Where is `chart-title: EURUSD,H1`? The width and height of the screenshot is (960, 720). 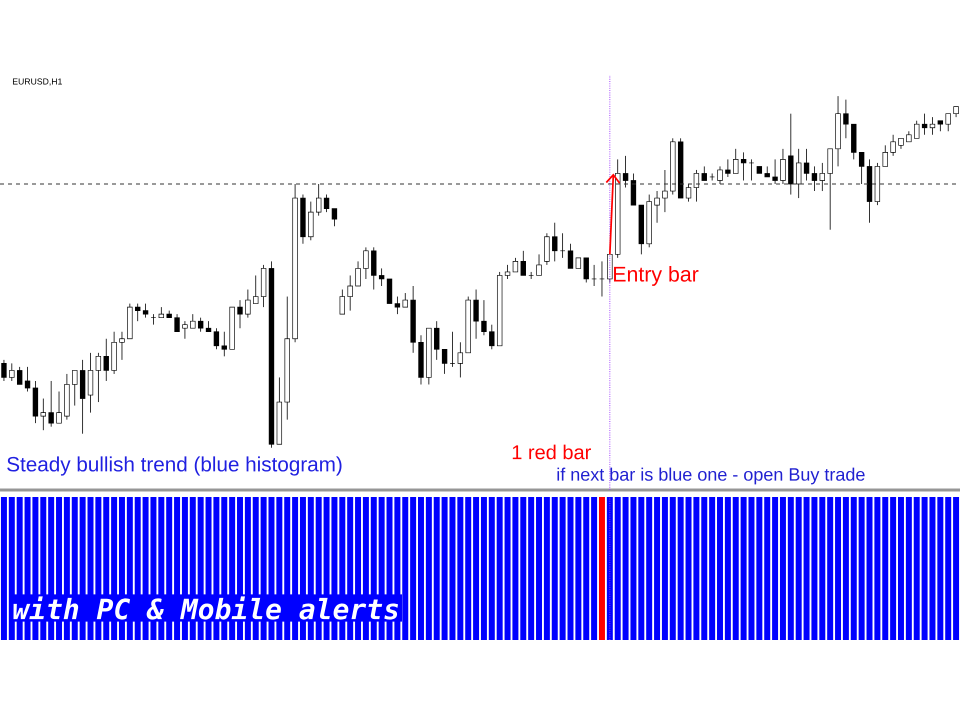
chart-title: EURUSD,H1 is located at coordinates (37, 82).